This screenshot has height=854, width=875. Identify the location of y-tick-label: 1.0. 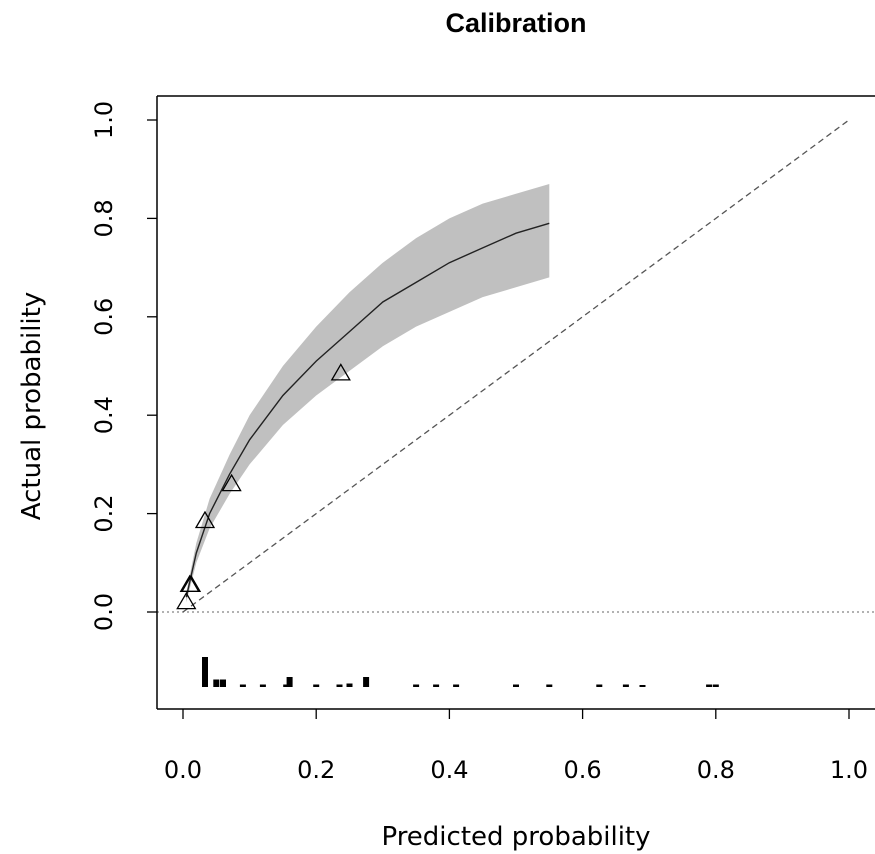
(104, 120).